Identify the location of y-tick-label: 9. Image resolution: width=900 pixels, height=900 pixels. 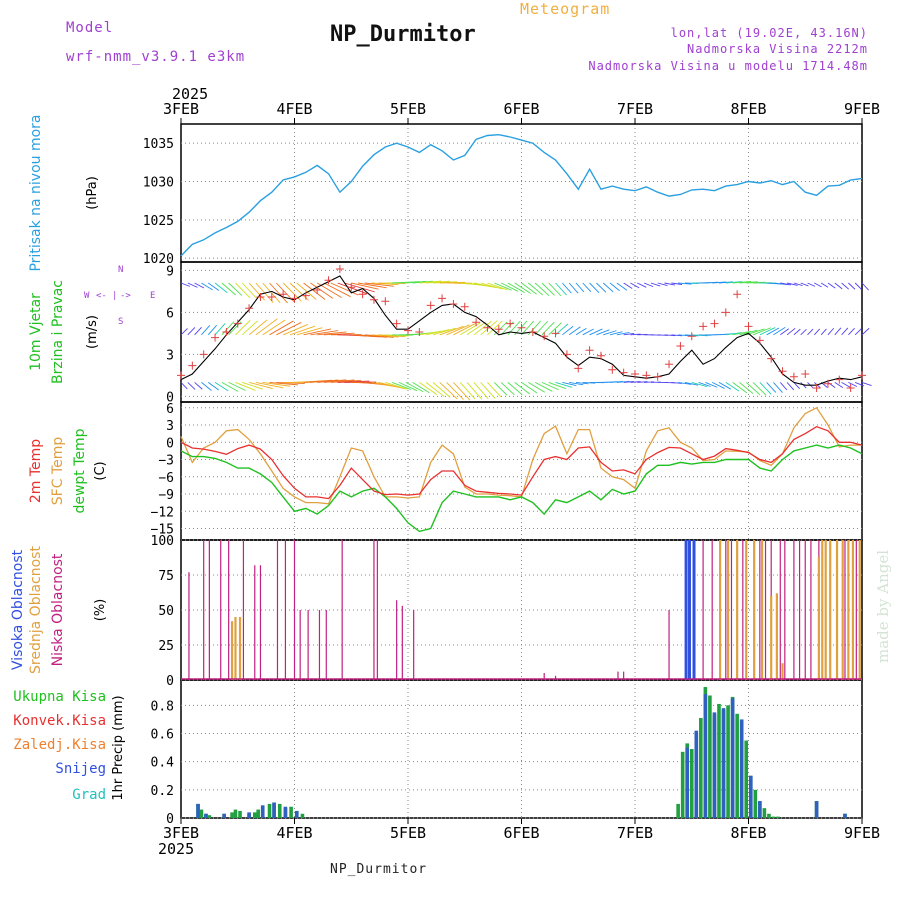
(170, 271).